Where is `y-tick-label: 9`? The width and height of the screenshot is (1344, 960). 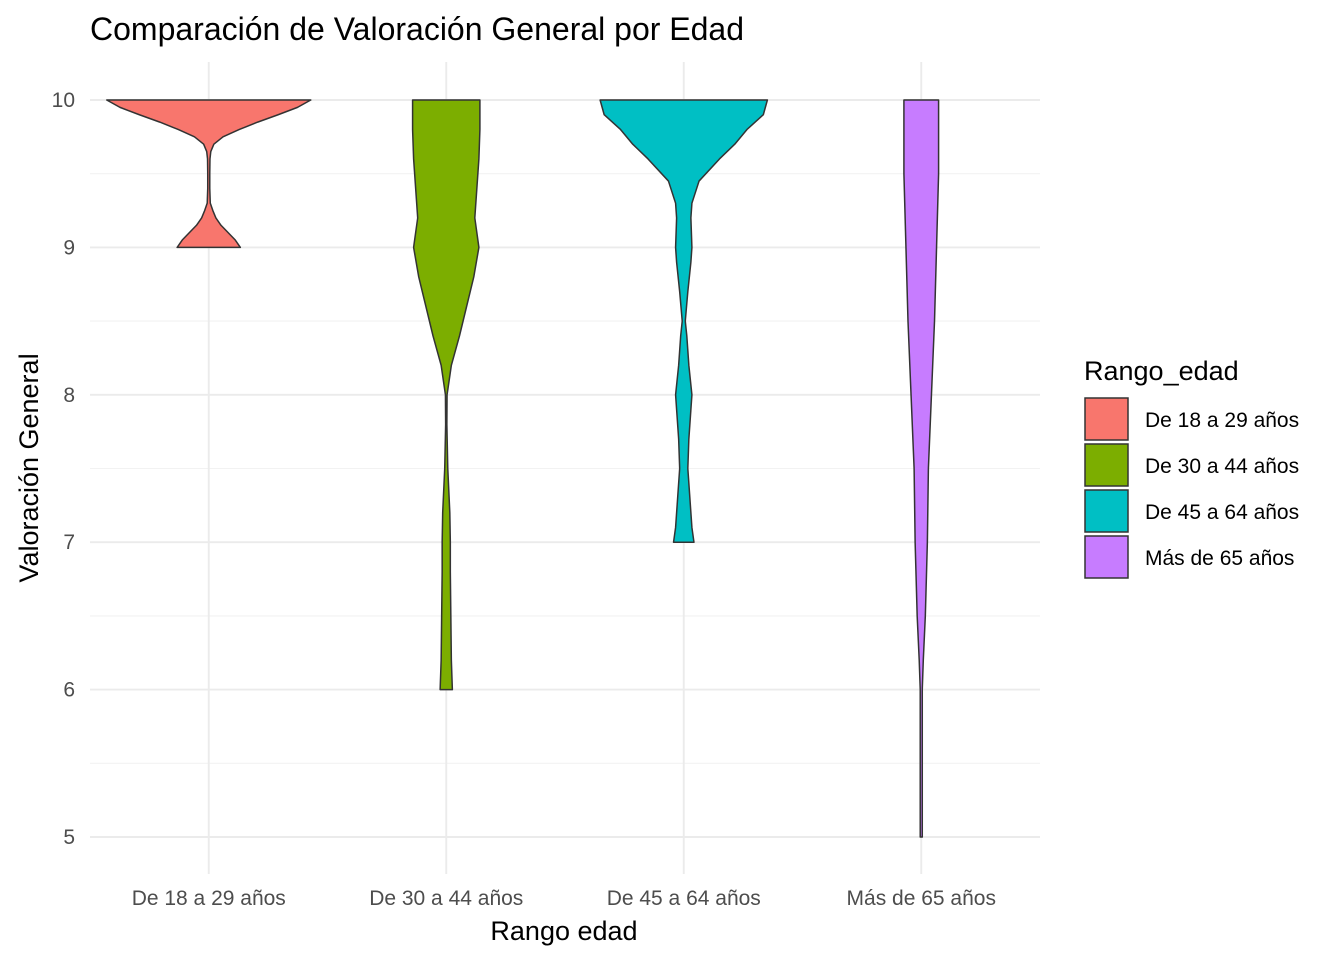
y-tick-label: 9 is located at coordinates (69, 247).